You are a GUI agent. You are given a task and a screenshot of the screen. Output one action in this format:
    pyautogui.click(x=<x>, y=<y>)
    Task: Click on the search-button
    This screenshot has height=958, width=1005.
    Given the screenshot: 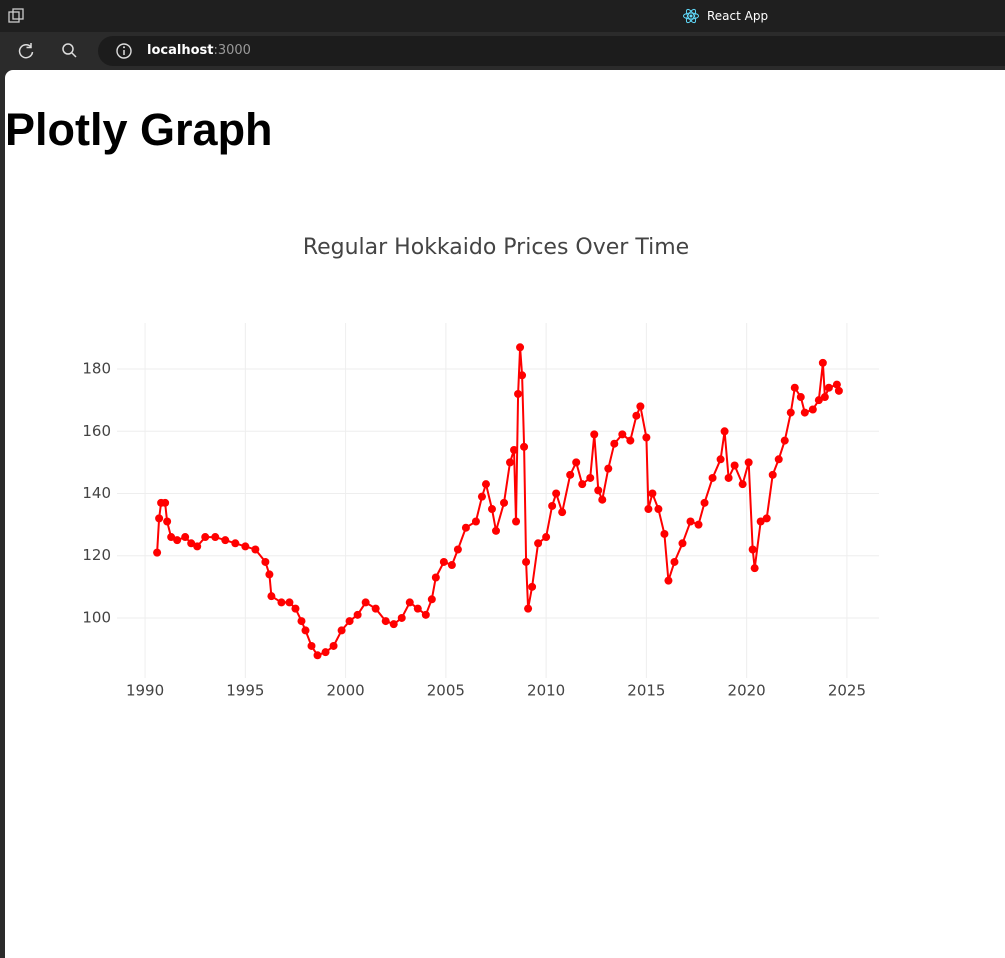 What is the action you would take?
    pyautogui.click(x=70, y=51)
    